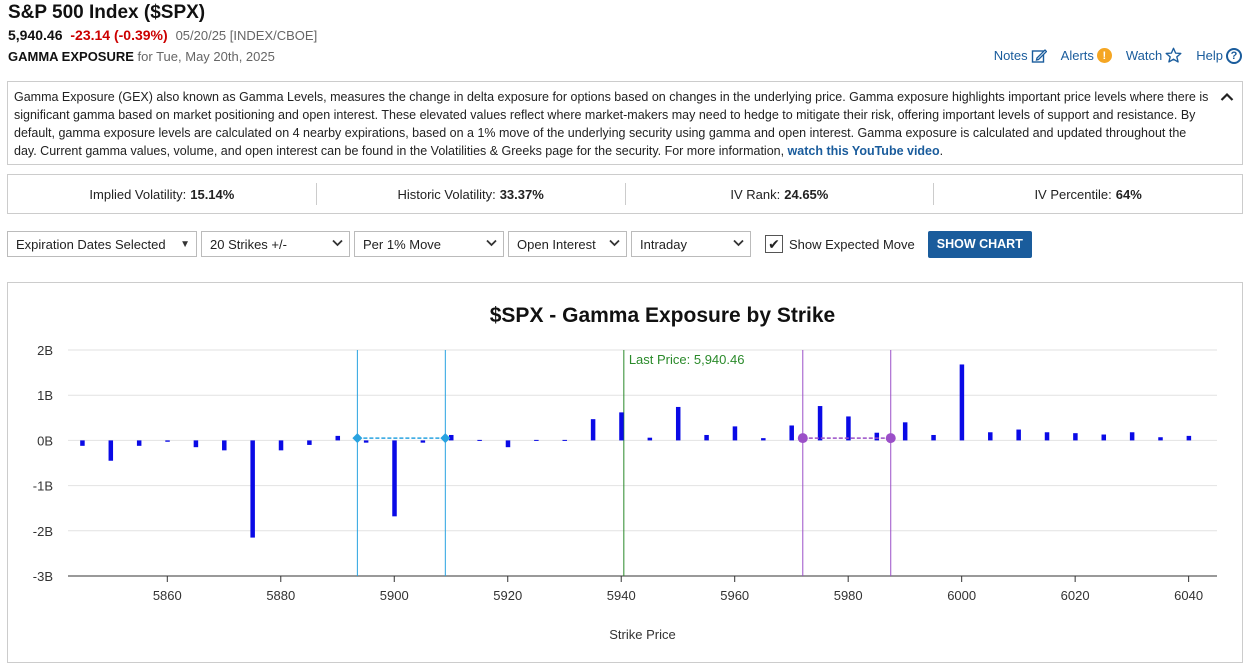  What do you see at coordinates (167, 595) in the screenshot?
I see `x-tick-label: 5860` at bounding box center [167, 595].